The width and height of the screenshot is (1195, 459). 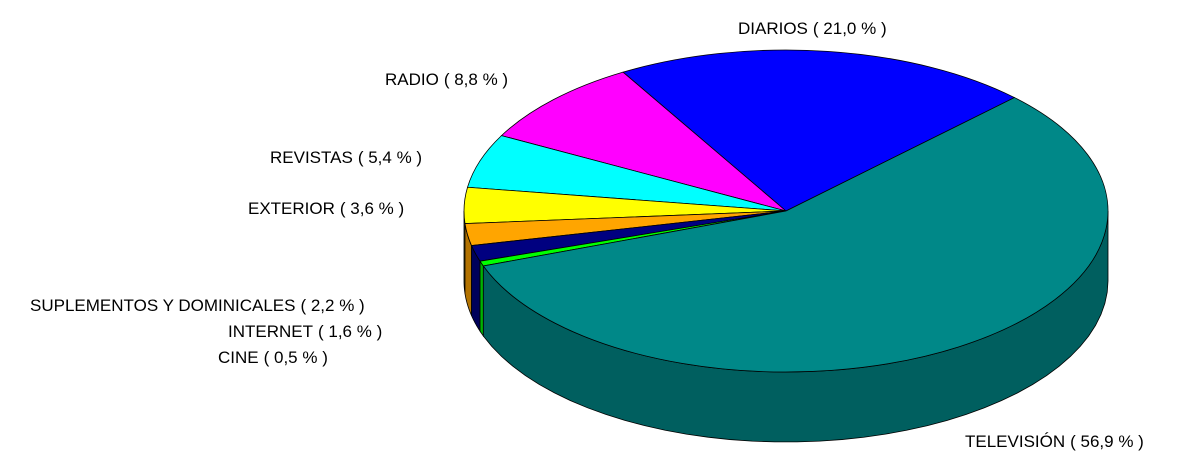 I want to click on value-label: ( 5,4 % ), so click(x=390, y=157).